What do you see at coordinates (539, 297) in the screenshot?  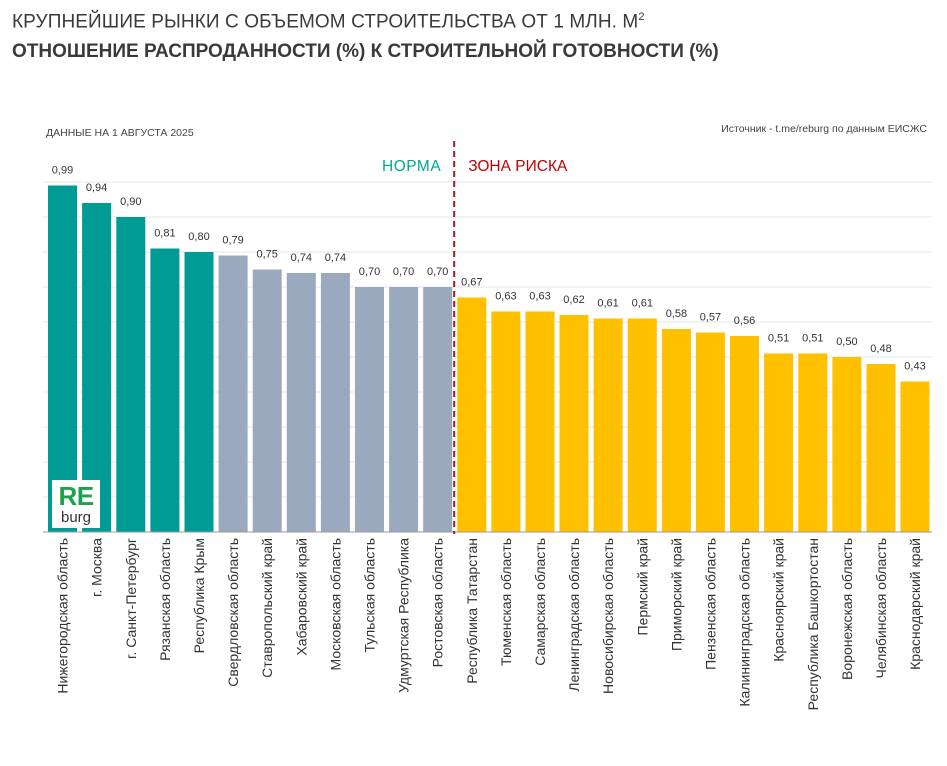 I see `value-label-15: 0,63` at bounding box center [539, 297].